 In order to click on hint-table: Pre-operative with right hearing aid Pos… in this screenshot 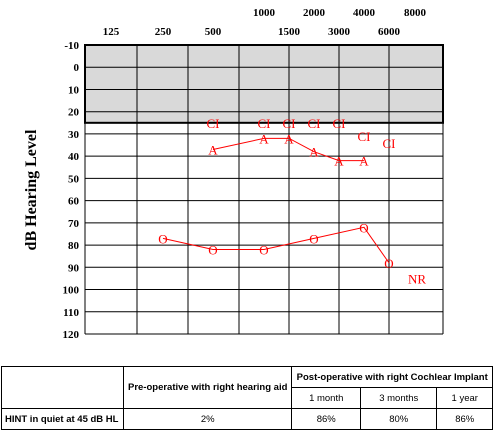, I will do `click(247, 398)`.